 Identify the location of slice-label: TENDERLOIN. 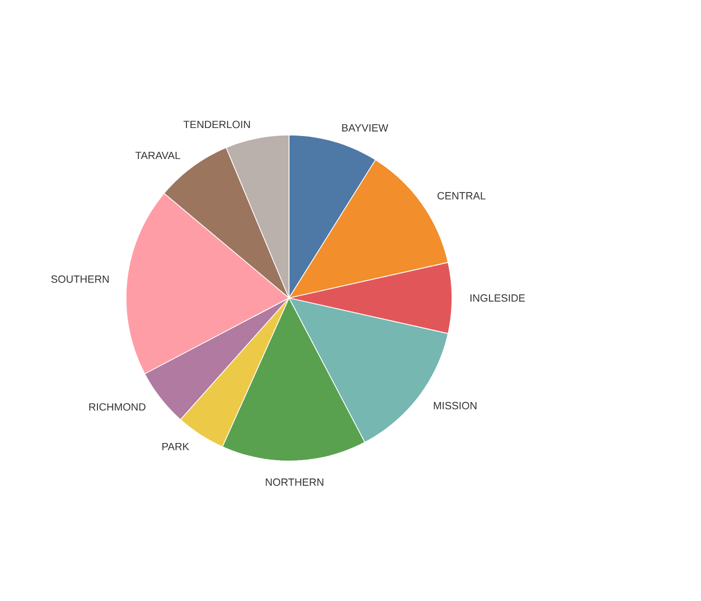
(216, 124).